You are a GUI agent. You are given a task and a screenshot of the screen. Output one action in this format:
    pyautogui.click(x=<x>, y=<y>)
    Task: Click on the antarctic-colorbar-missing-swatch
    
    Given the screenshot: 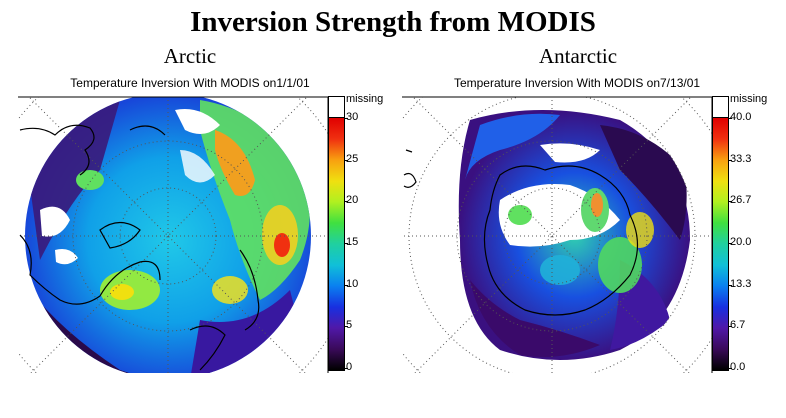 What is the action you would take?
    pyautogui.click(x=720, y=107)
    